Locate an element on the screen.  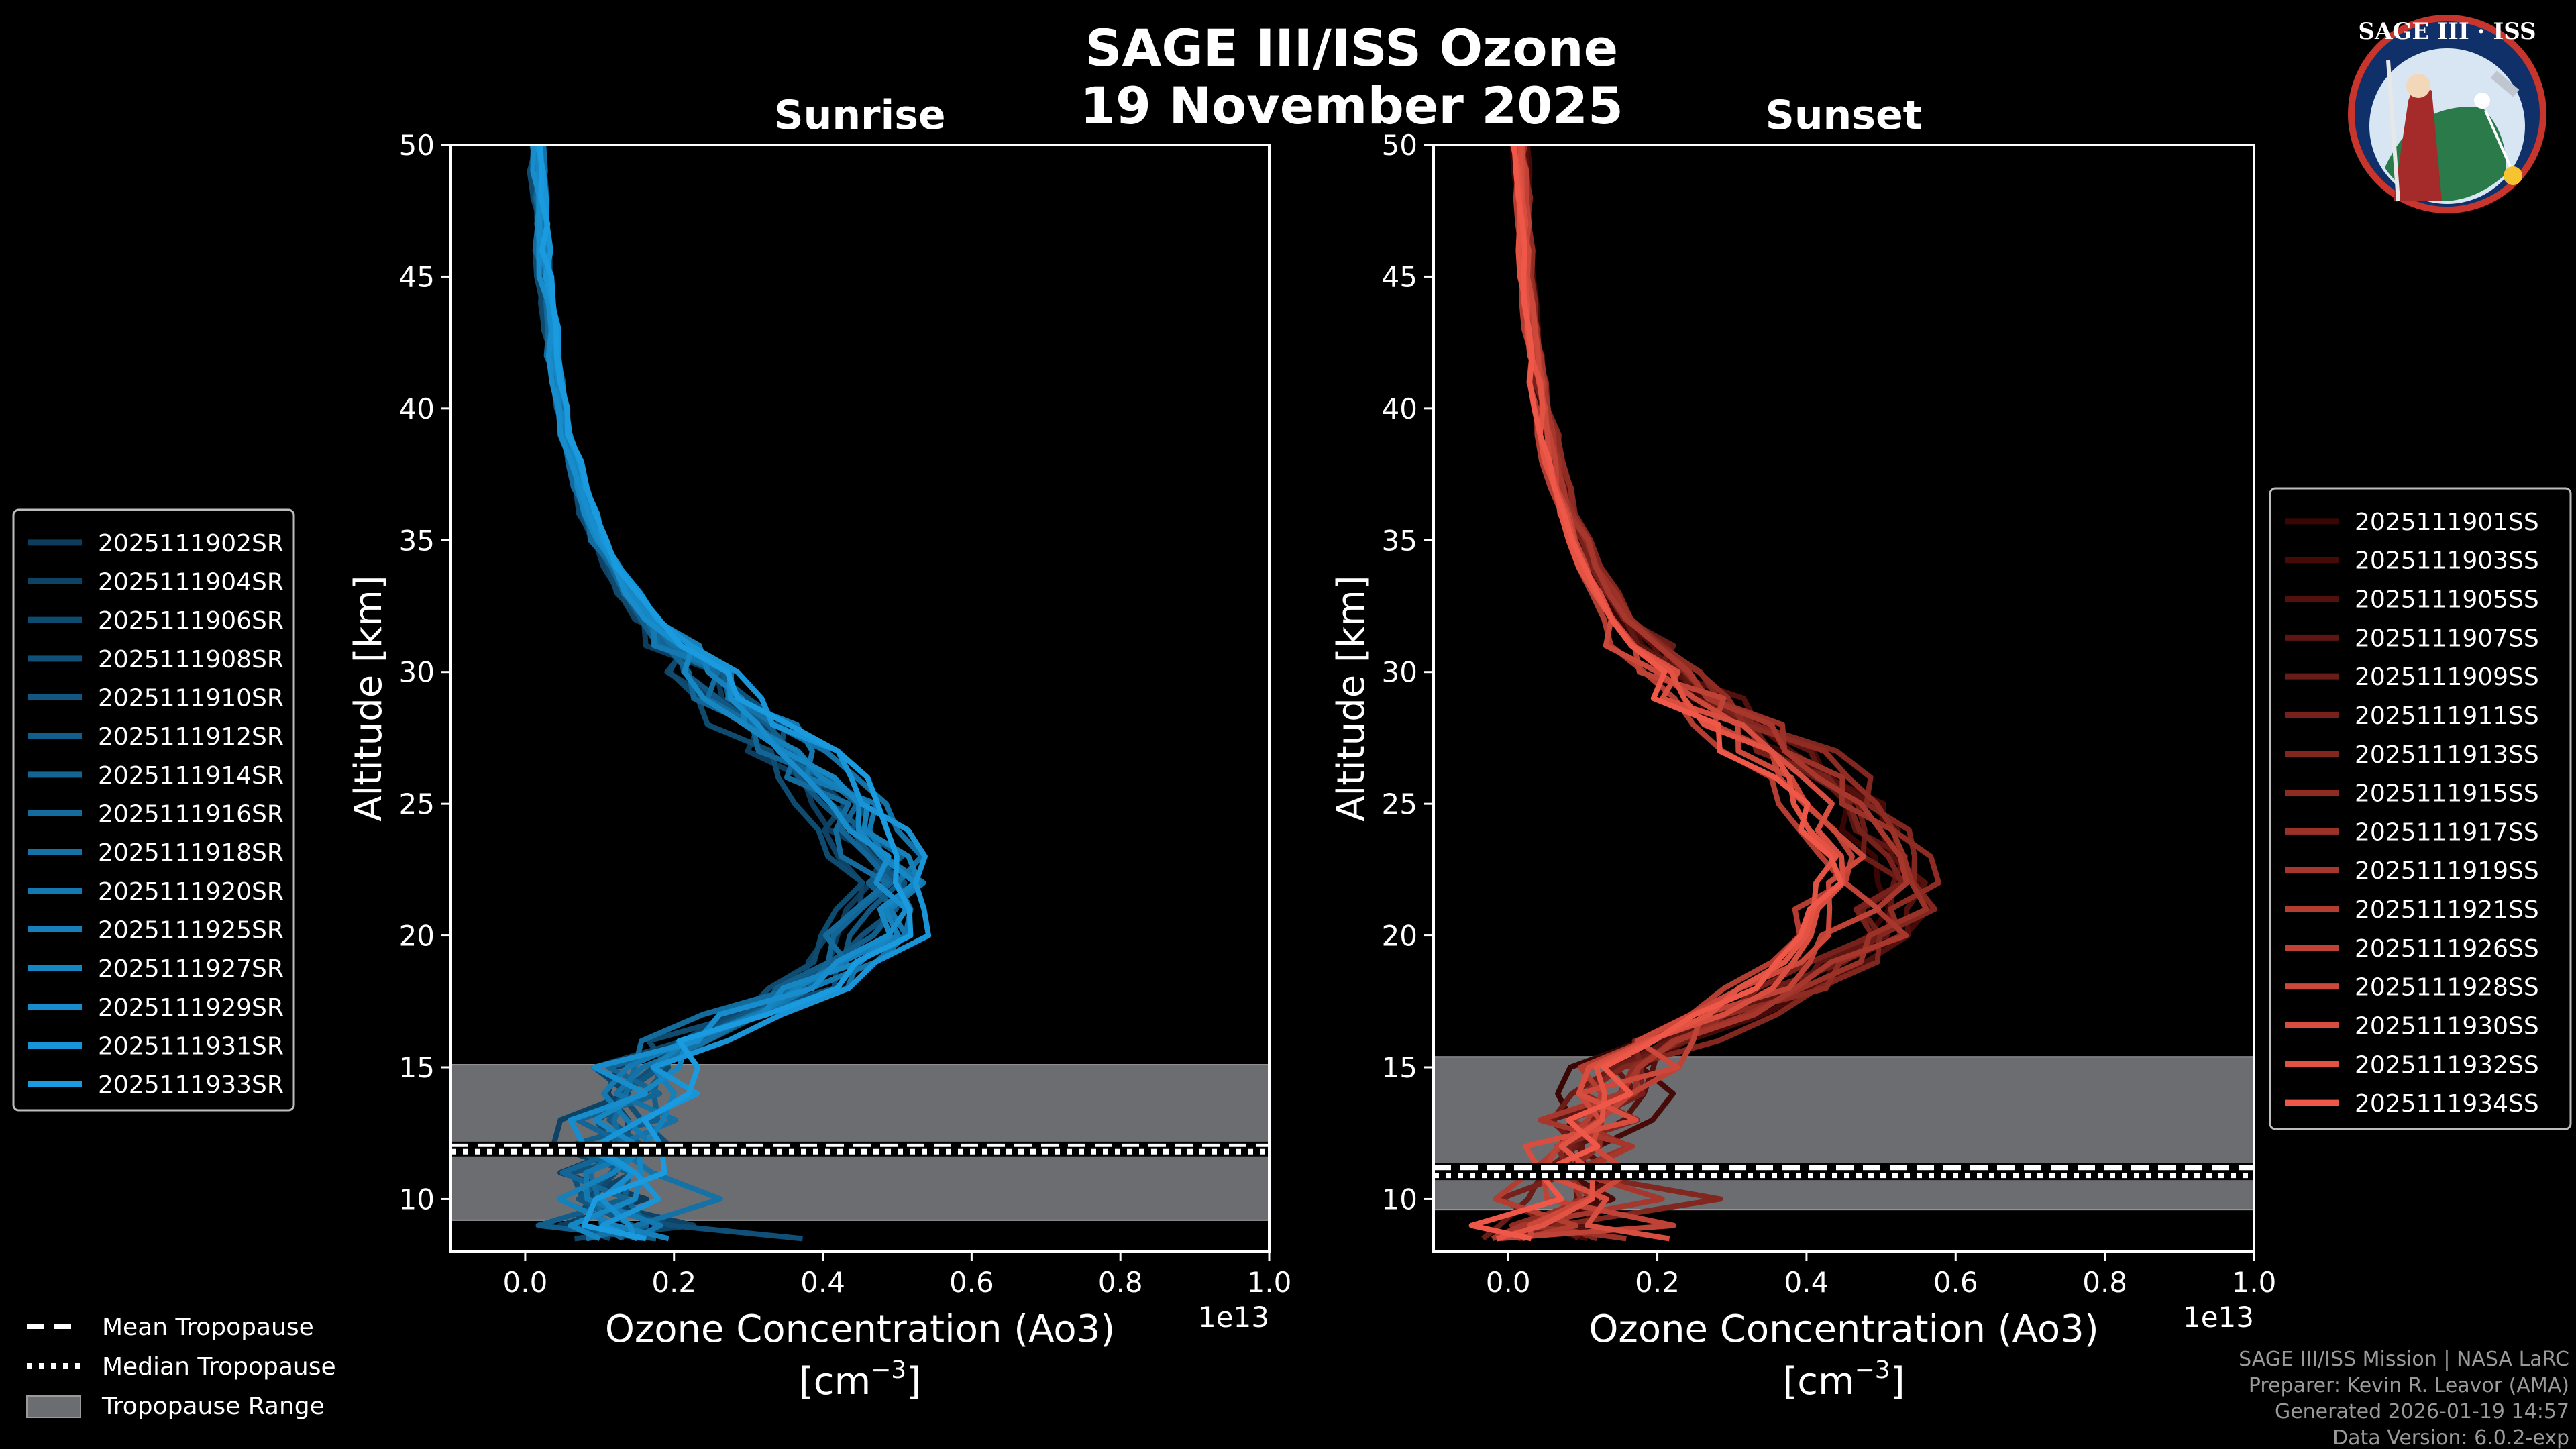
legend-label: 2025111908SR is located at coordinates (191, 660).